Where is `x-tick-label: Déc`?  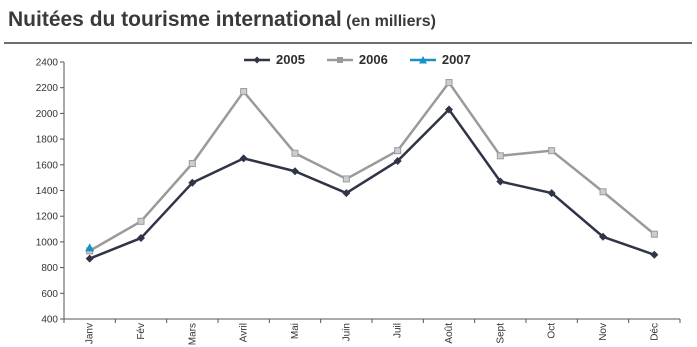
x-tick-label: Déc is located at coordinates (654, 332).